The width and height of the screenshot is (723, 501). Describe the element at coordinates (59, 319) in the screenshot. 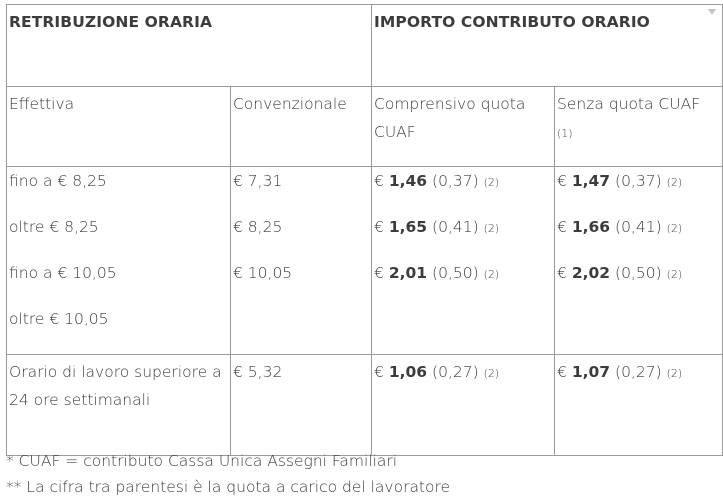

I see `effettiva-item: oltre € 10,05` at that location.